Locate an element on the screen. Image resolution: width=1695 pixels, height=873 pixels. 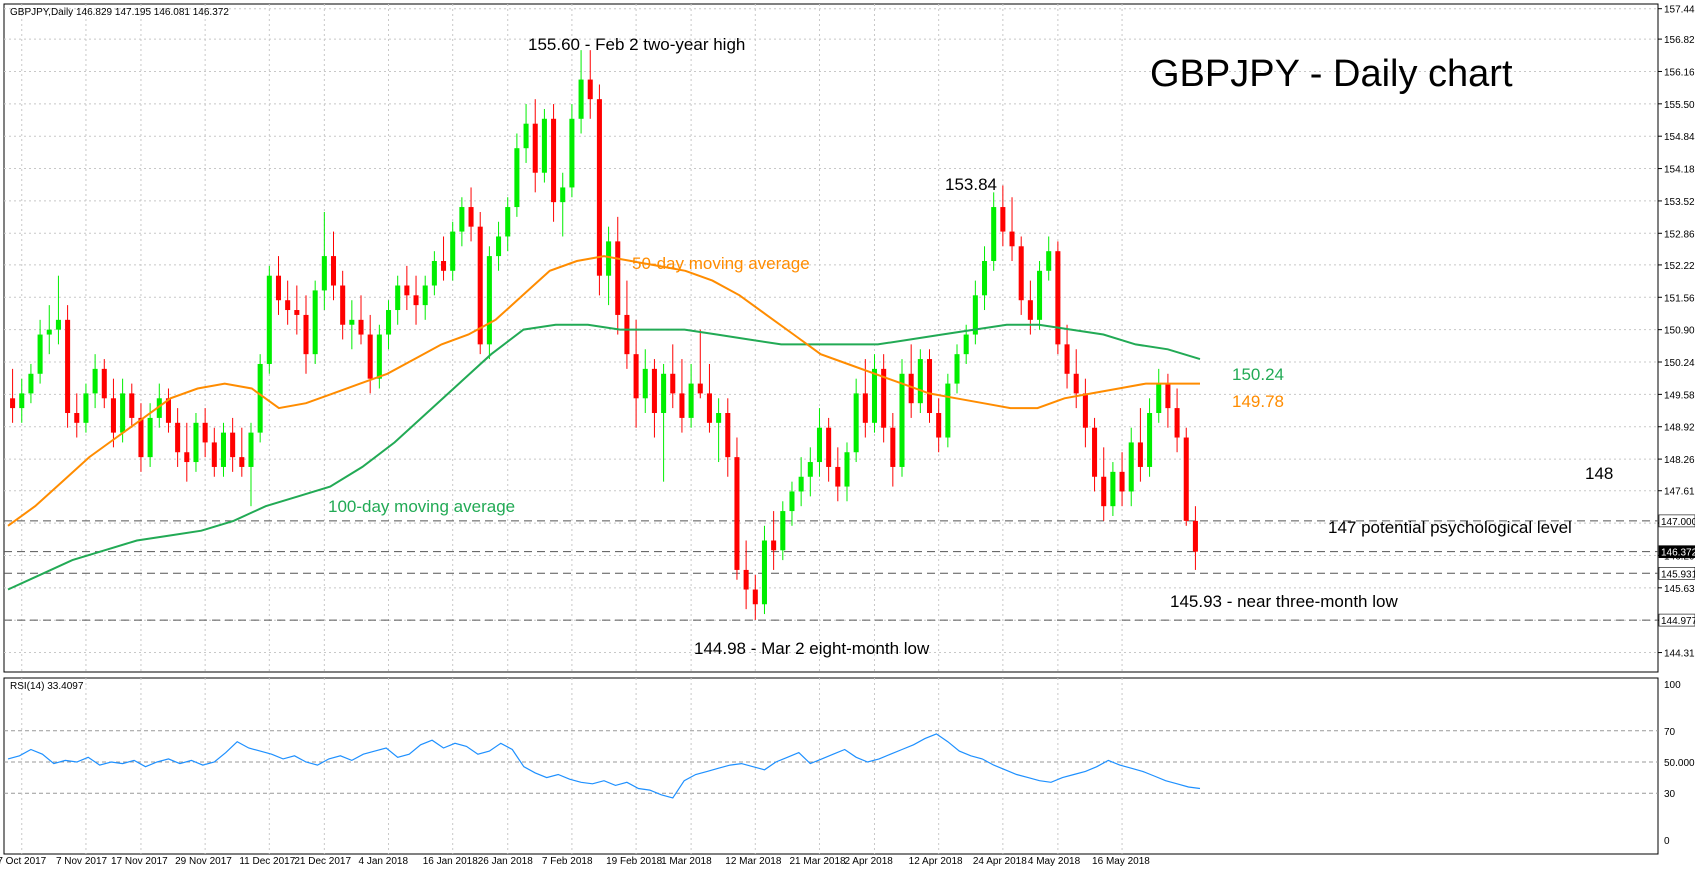
annotation-low-recent: 145.93 - near three-month low is located at coordinates (1284, 601).